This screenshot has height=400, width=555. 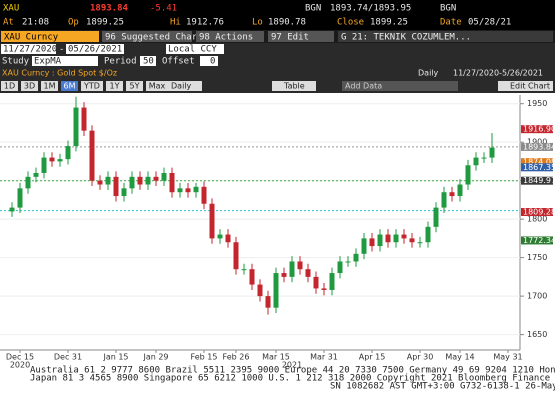 I want to click on period-button-label: 1M, so click(x=50, y=86).